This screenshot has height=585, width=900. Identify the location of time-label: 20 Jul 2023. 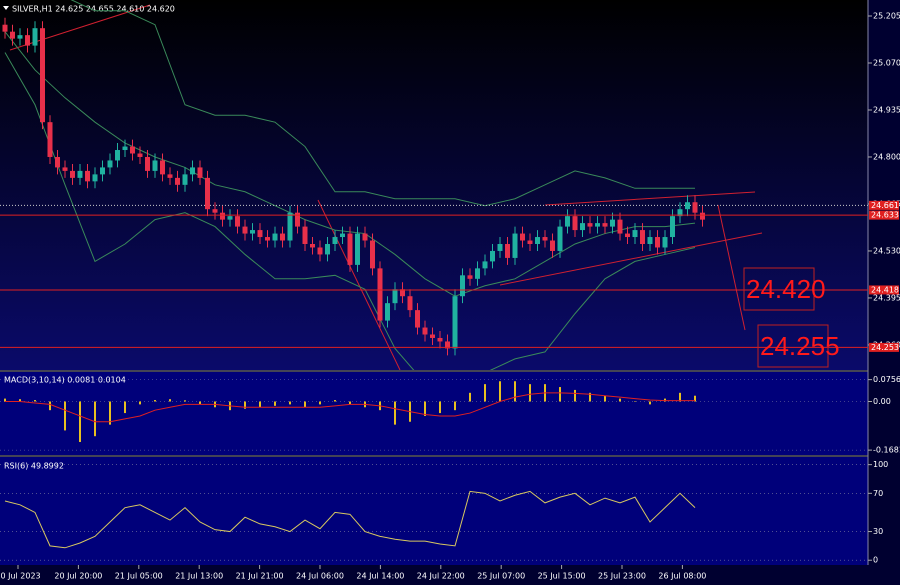
(20, 576).